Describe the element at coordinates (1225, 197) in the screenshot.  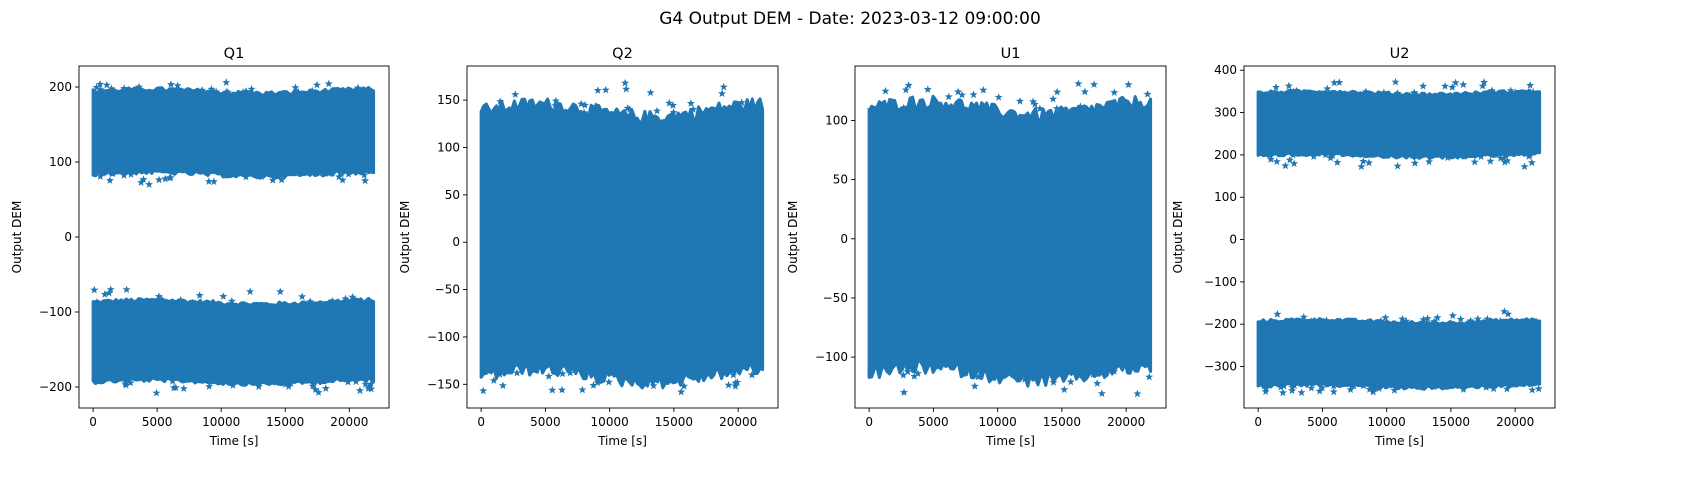
I see `y-tick-label: 100` at that location.